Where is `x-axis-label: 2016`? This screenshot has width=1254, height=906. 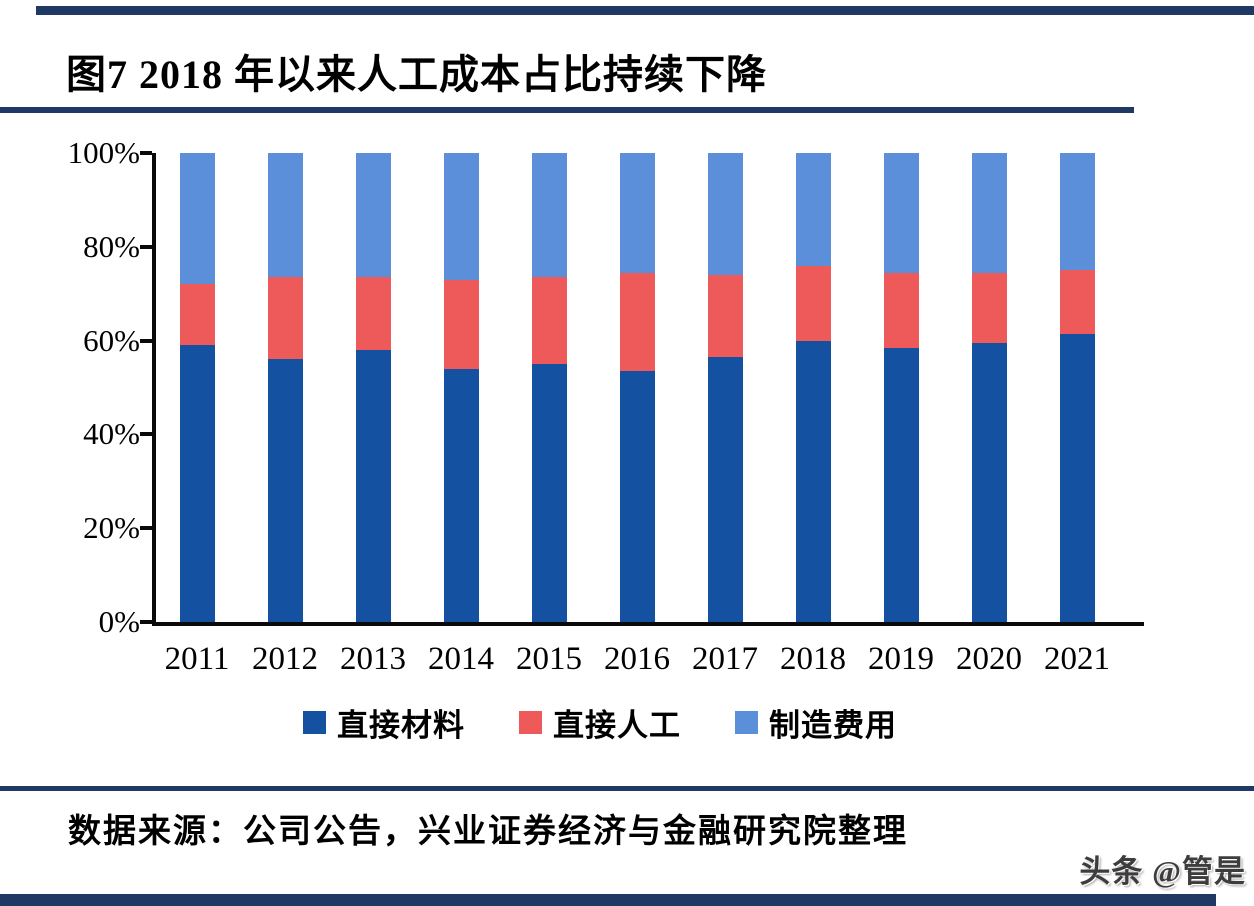
x-axis-label: 2016 is located at coordinates (637, 659).